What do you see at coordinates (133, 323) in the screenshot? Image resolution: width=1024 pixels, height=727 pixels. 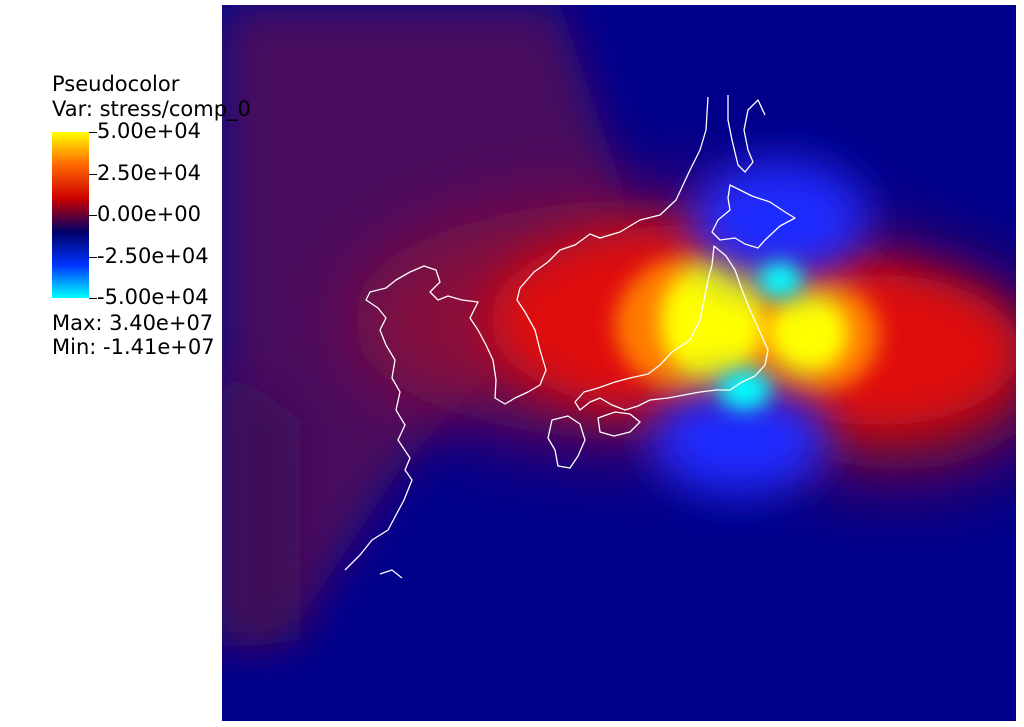 I see `max-value-label: Max: 3.40e+07` at bounding box center [133, 323].